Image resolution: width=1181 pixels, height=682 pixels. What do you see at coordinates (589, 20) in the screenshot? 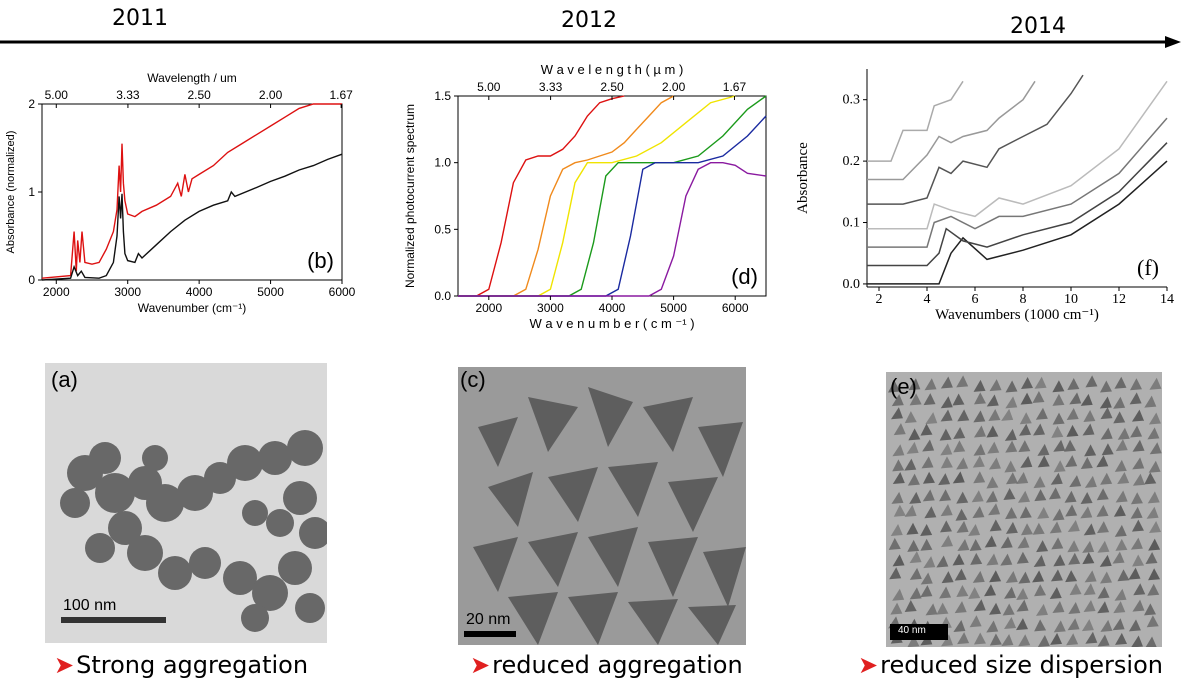
I see `year-2012: 2012` at bounding box center [589, 20].